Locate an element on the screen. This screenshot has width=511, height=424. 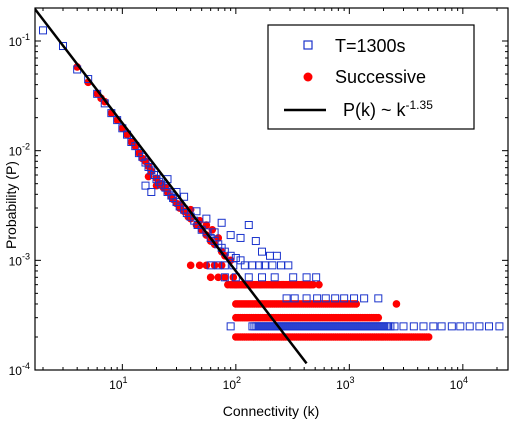
legend-label-successive: Successive is located at coordinates (380, 77).